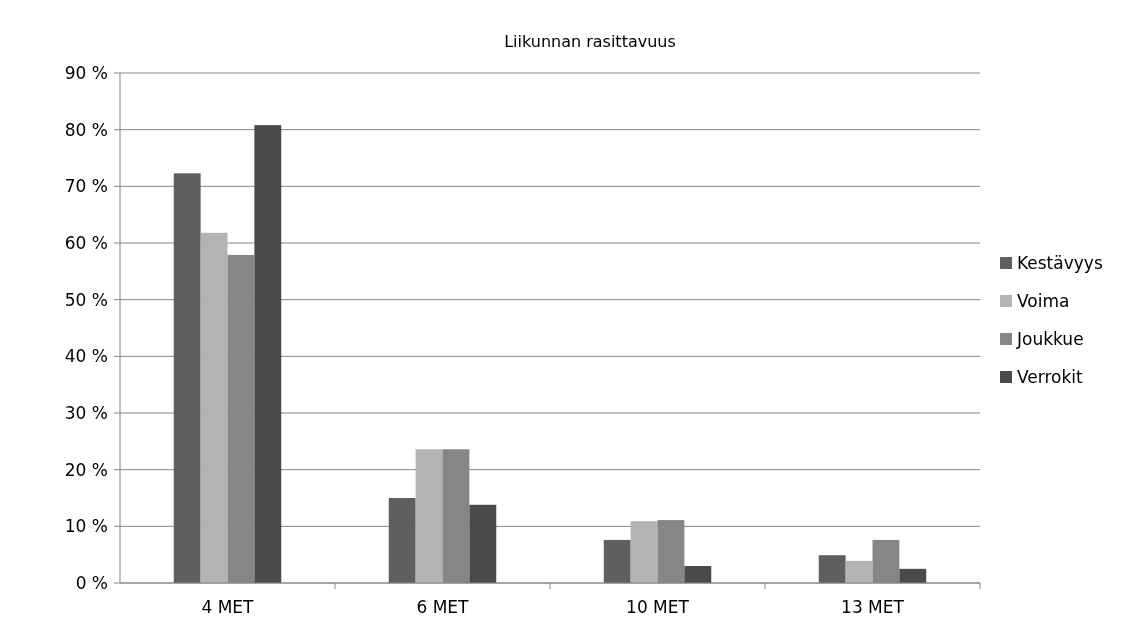  Describe the element at coordinates (86, 129) in the screenshot. I see `y-tick-label: 80 %` at that location.